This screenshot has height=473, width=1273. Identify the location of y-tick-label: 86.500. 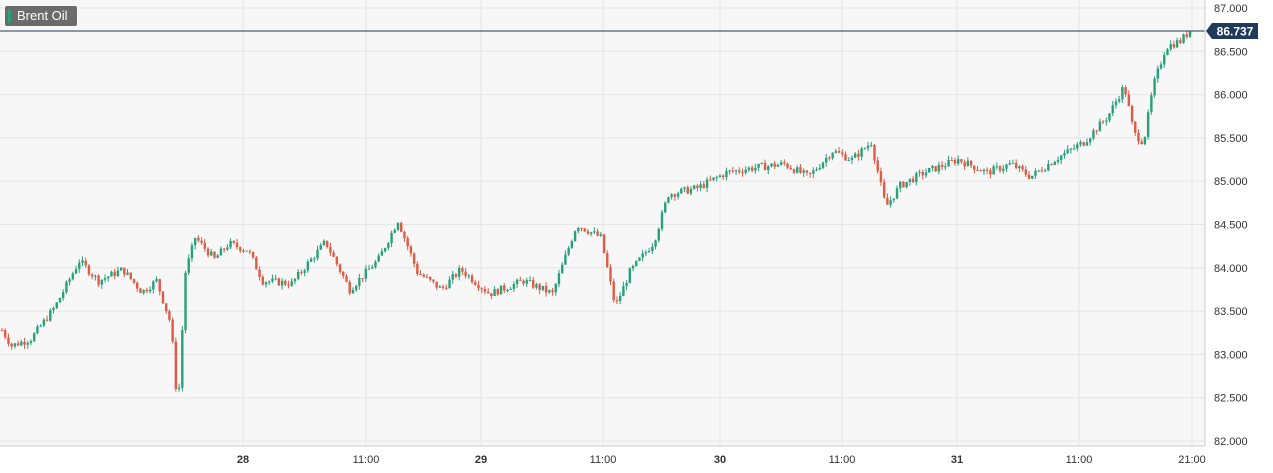
(1231, 52).